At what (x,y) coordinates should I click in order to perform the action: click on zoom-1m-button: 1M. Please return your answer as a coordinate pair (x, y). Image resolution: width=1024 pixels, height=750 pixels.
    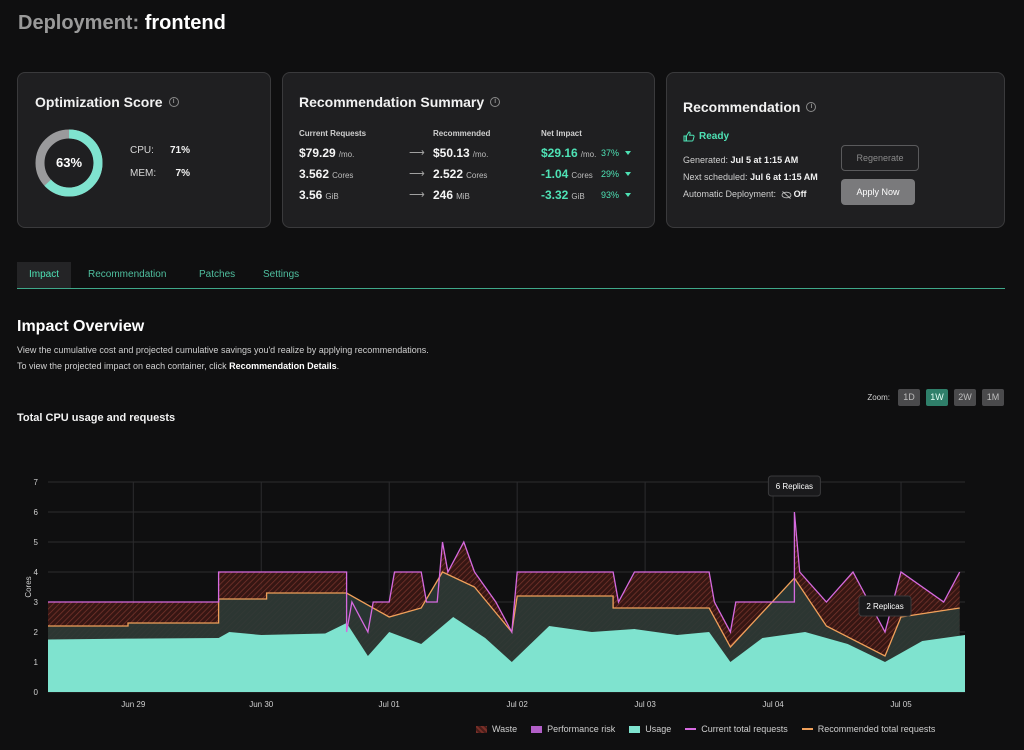
    Looking at the image, I should click on (993, 397).